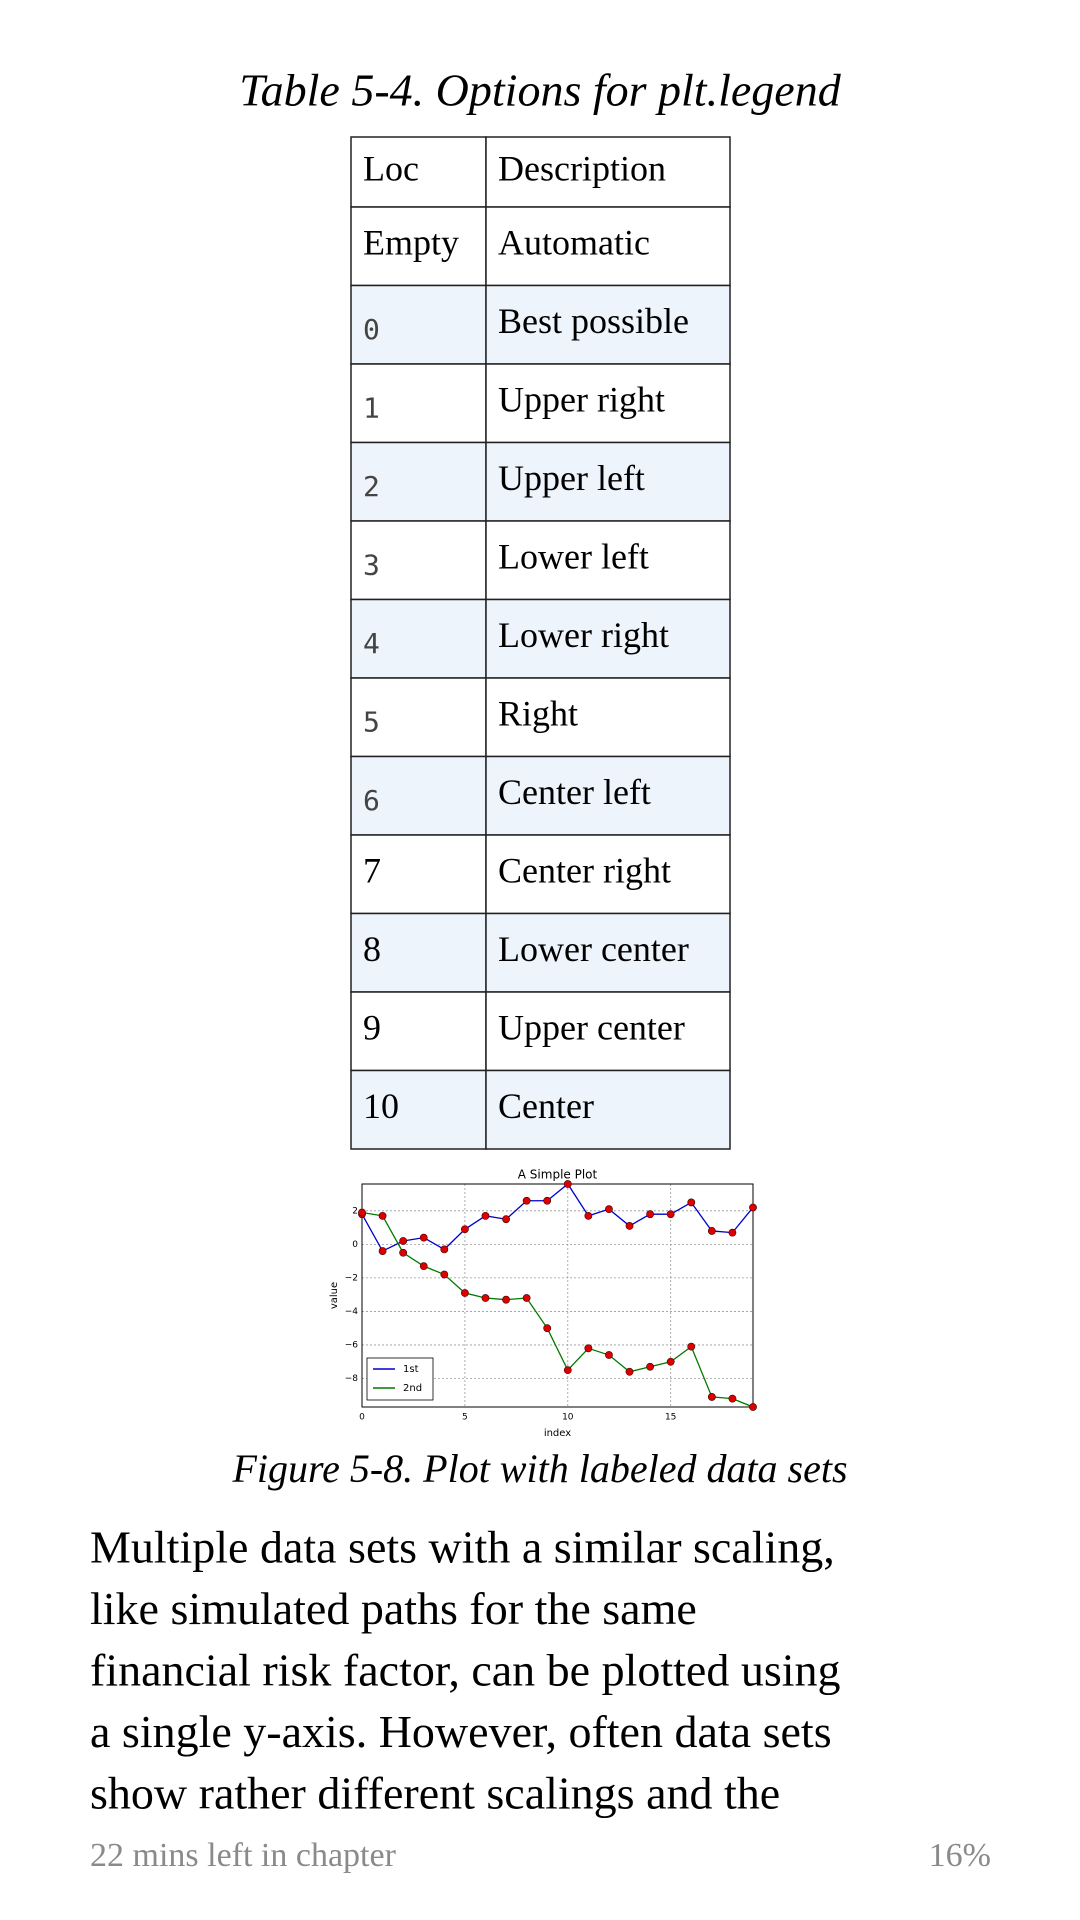 This screenshot has width=1080, height=1920. I want to click on table-cell-text: 10, so click(381, 1106).